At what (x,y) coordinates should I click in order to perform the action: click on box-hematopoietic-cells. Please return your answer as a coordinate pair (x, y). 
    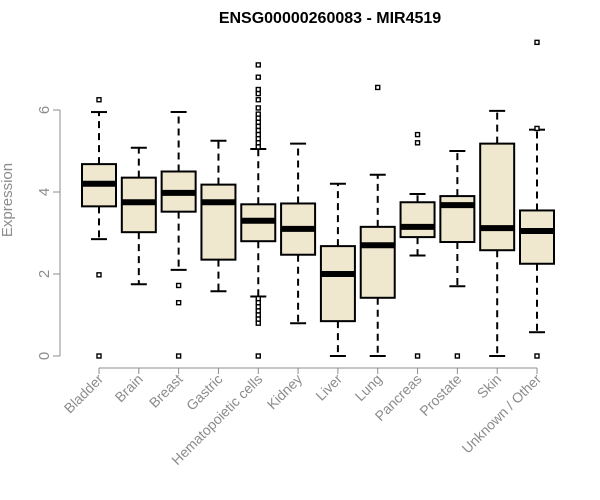
    Looking at the image, I should click on (258, 210).